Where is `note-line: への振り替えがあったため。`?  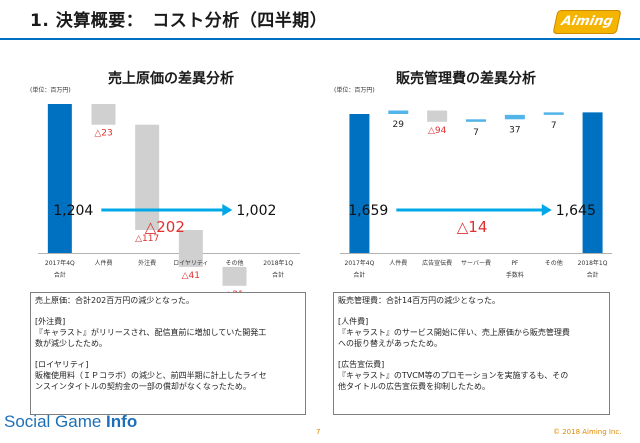
note-line: への振り替えがあったため。 is located at coordinates (390, 343).